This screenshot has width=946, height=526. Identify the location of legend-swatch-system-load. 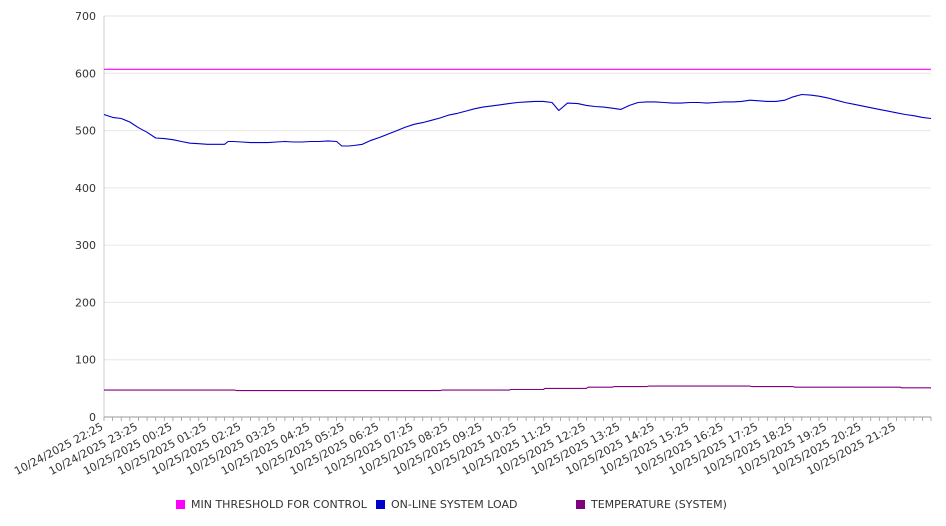
(380, 504).